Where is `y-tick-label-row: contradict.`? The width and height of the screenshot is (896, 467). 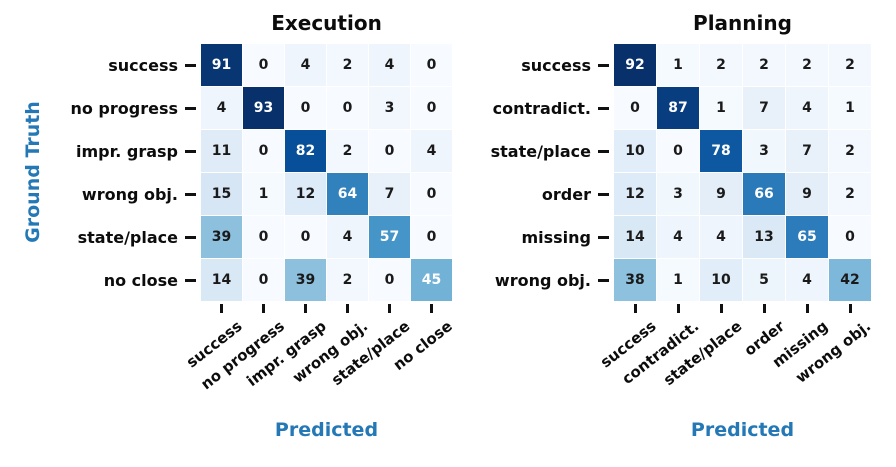
y-tick-label-row: contradict. is located at coordinates (530, 108).